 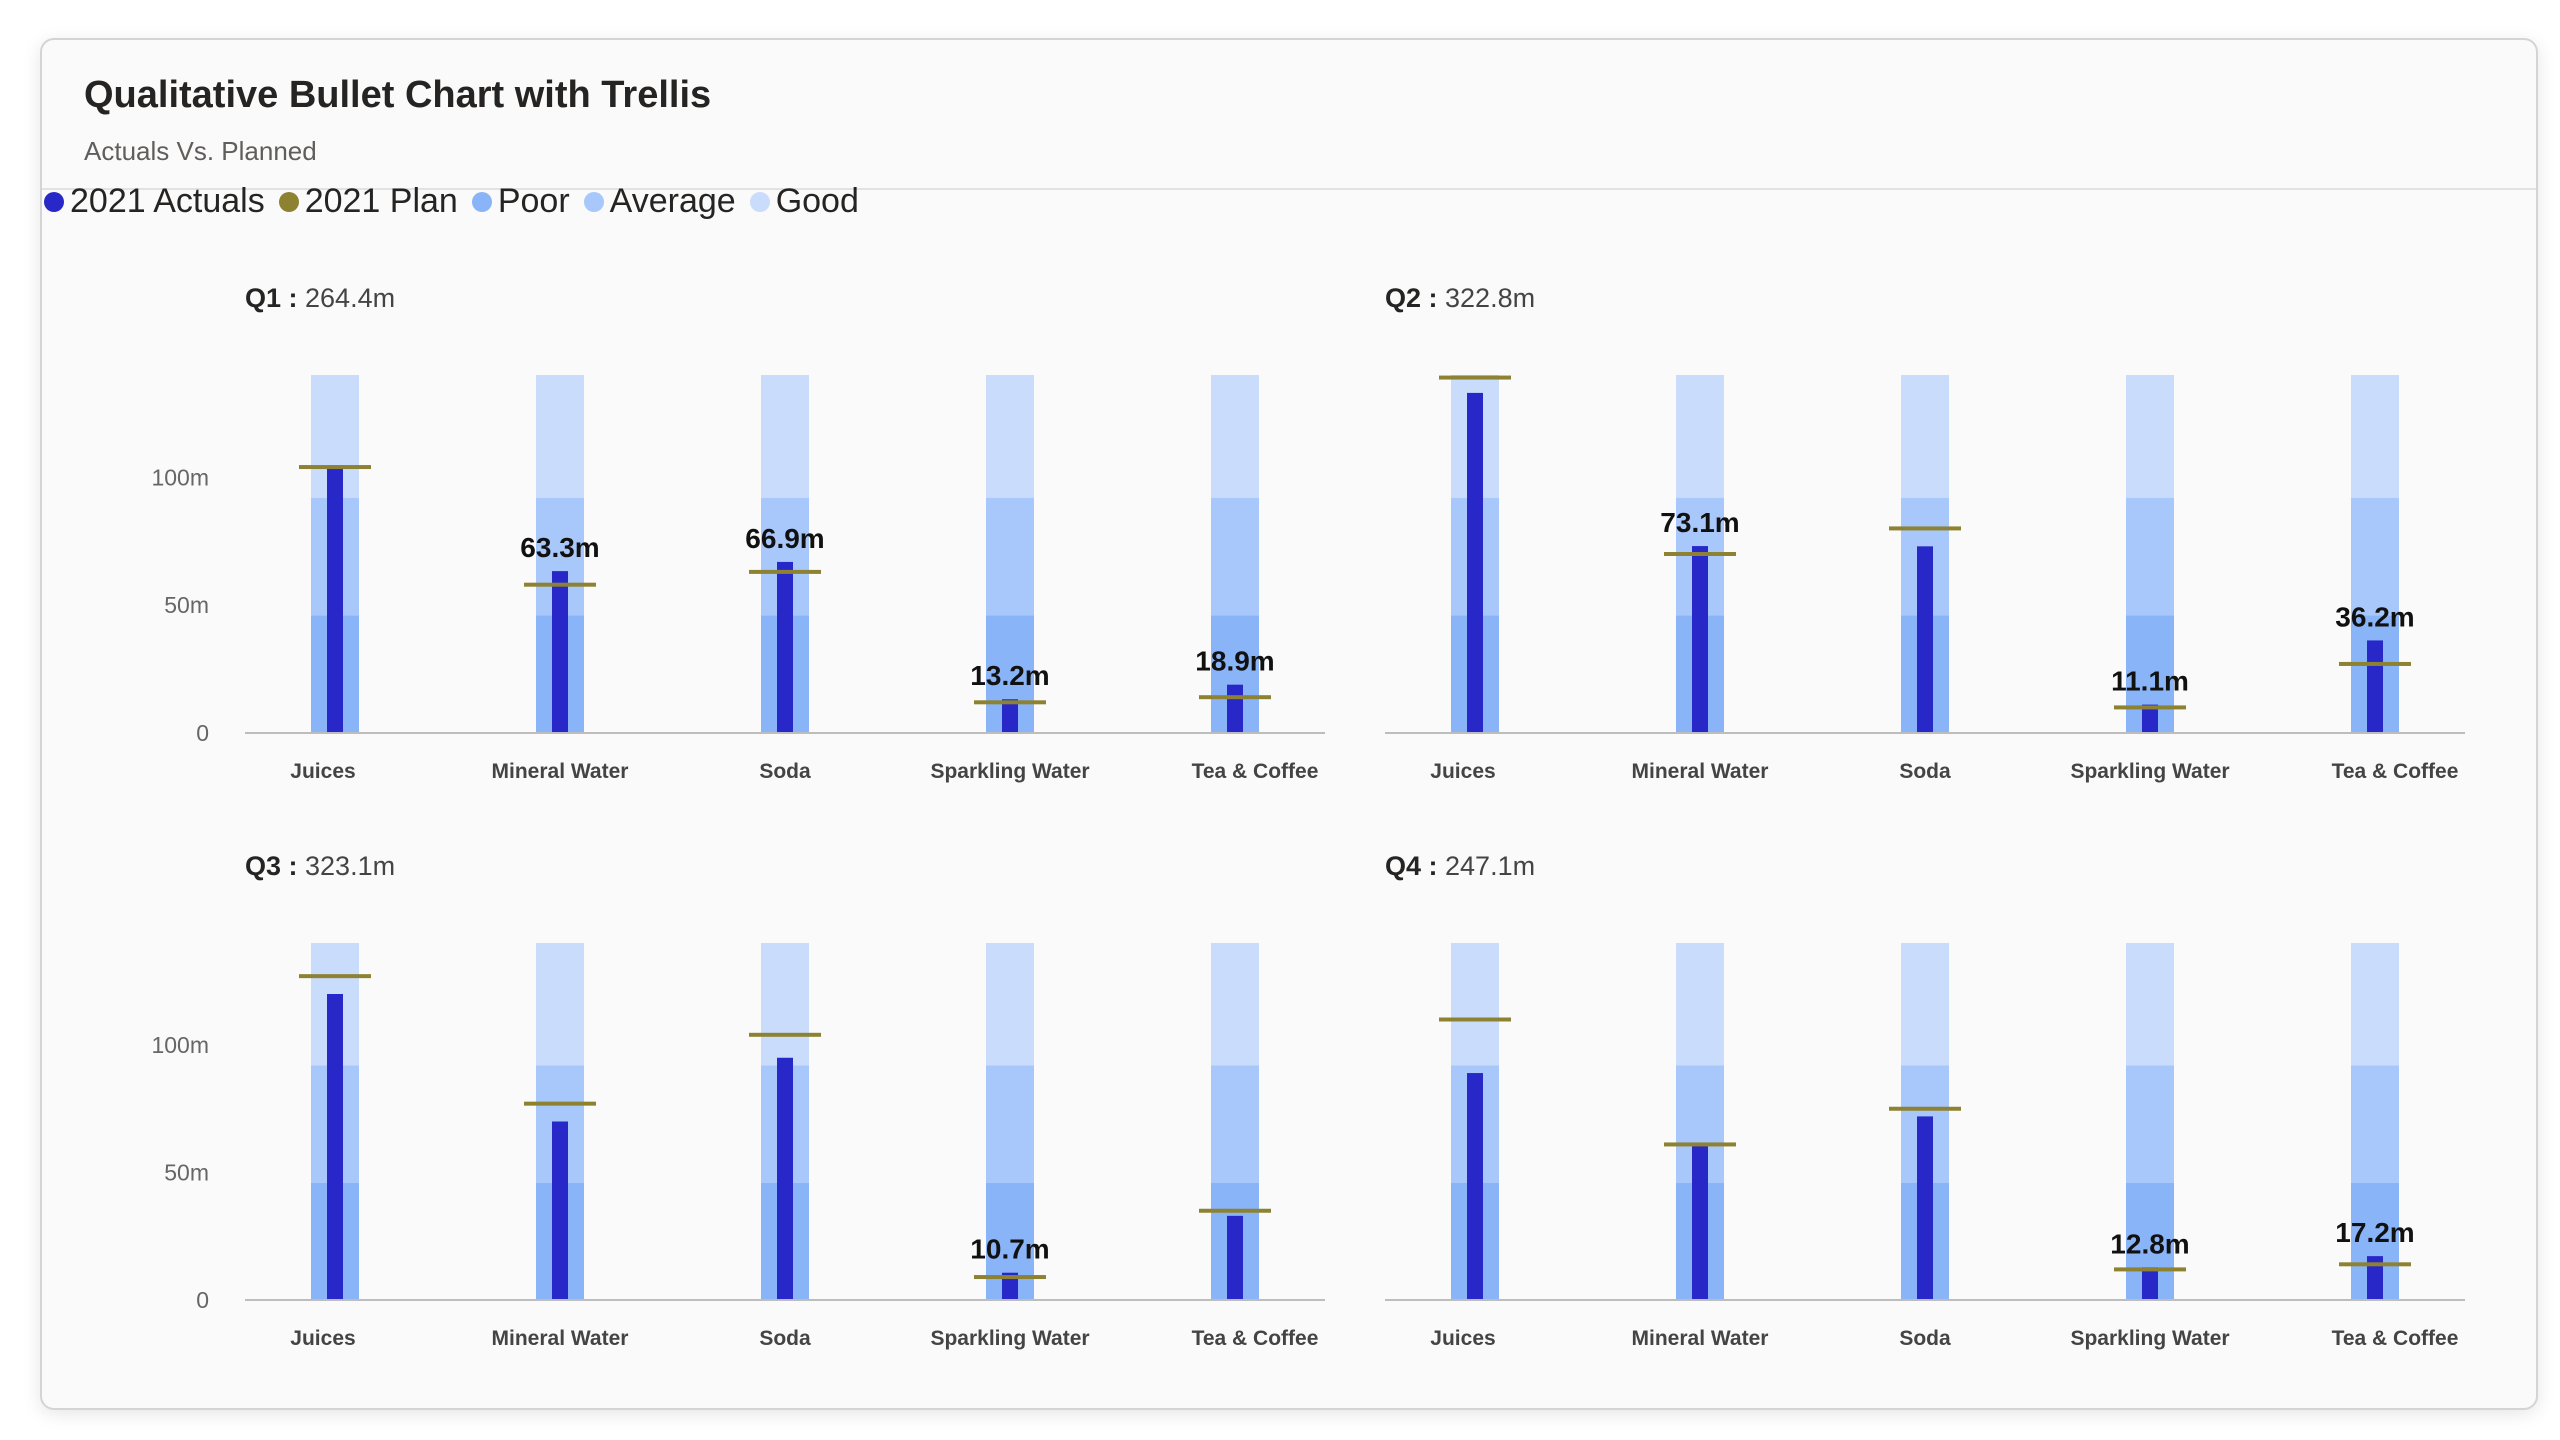 What do you see at coordinates (54, 201) in the screenshot?
I see `legend-dot-actuals` at bounding box center [54, 201].